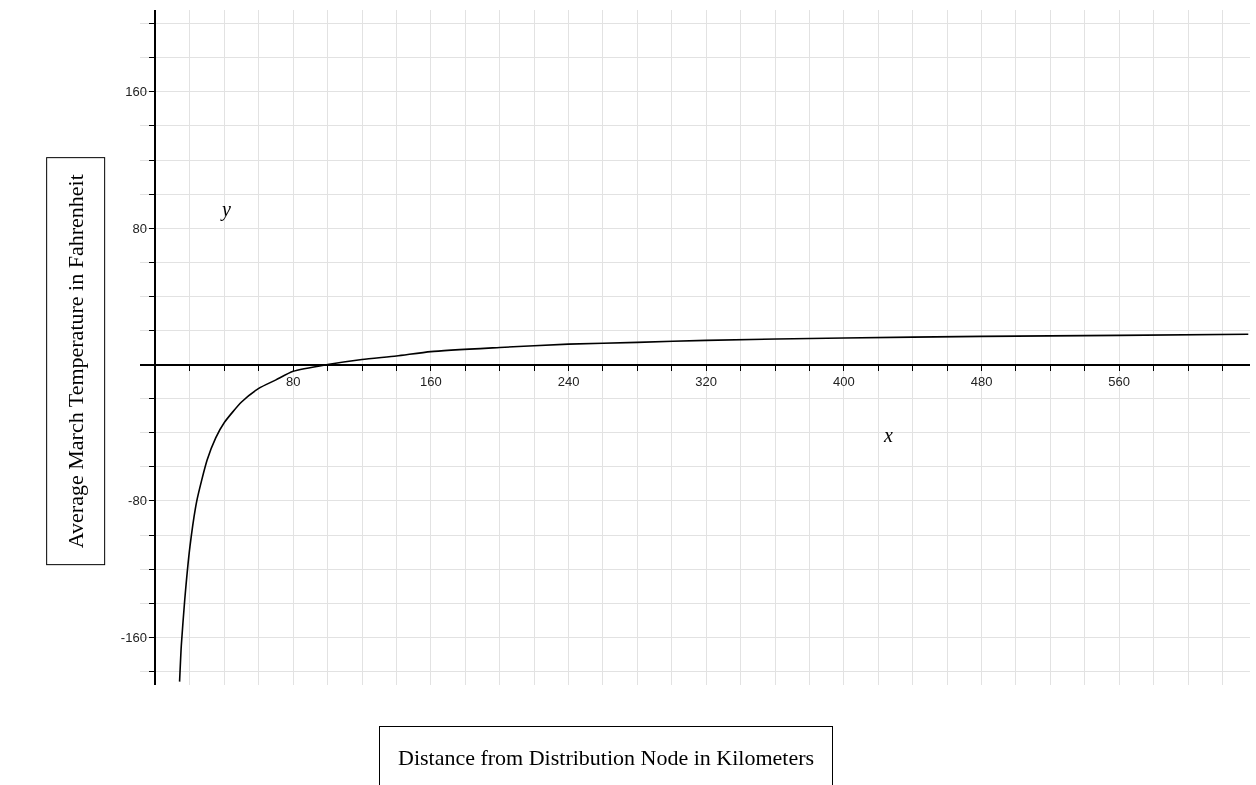 Image resolution: width=1256 pixels, height=785 pixels. What do you see at coordinates (568, 382) in the screenshot?
I see `x-tick-label: 240` at bounding box center [568, 382].